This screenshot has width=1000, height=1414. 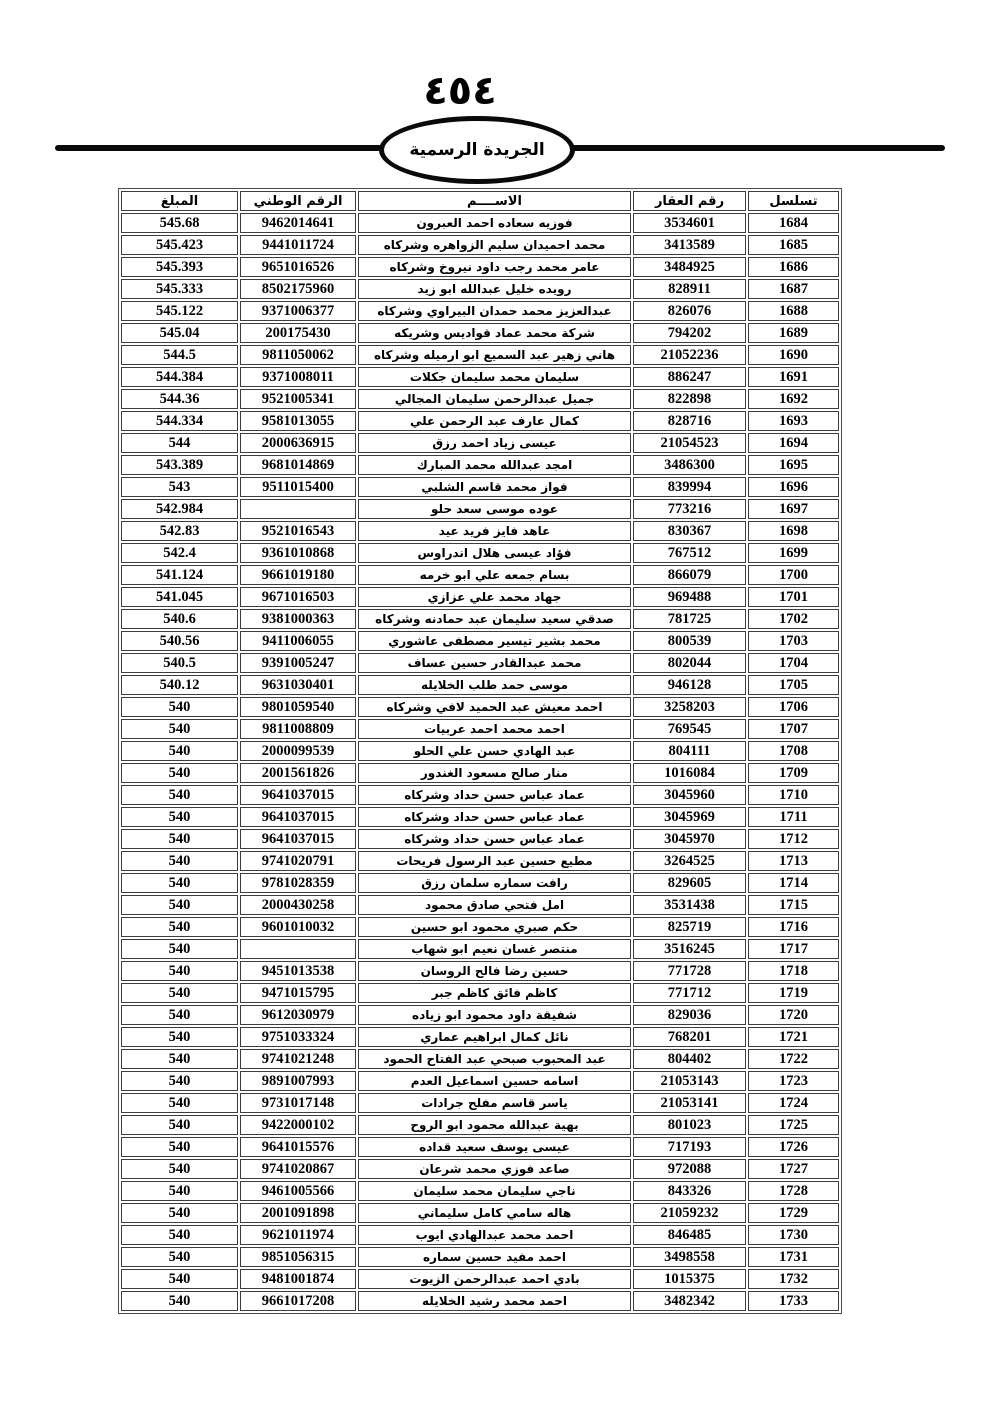 What do you see at coordinates (689, 905) in the screenshot?
I see `cell-property-number: 3531438` at bounding box center [689, 905].